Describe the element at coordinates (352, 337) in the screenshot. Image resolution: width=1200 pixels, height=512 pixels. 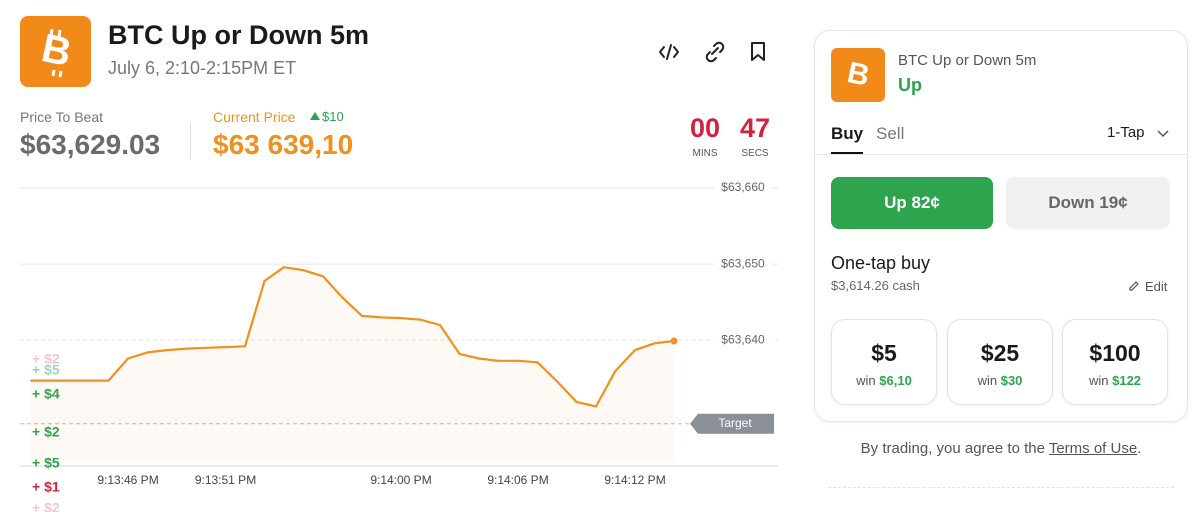
I see `price-line` at that location.